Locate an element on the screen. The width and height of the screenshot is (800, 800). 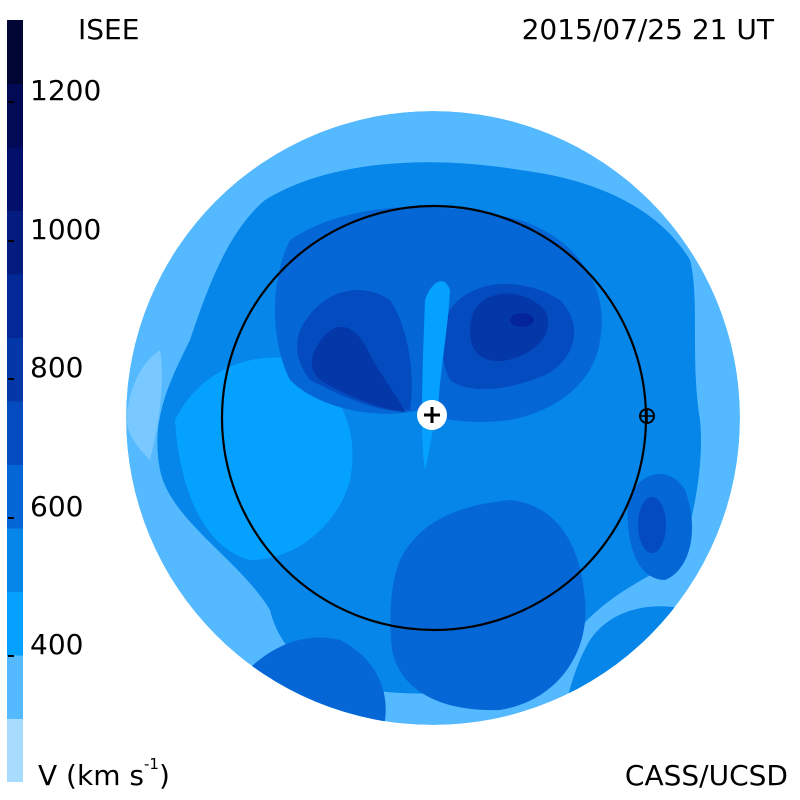
credit-label: CASS/UCSD is located at coordinates (706, 775).